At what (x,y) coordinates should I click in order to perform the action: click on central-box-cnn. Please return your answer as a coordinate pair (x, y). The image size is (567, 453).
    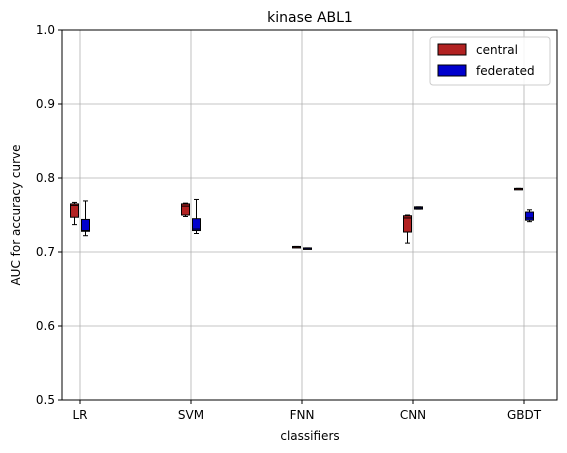
    Looking at the image, I should click on (407, 229).